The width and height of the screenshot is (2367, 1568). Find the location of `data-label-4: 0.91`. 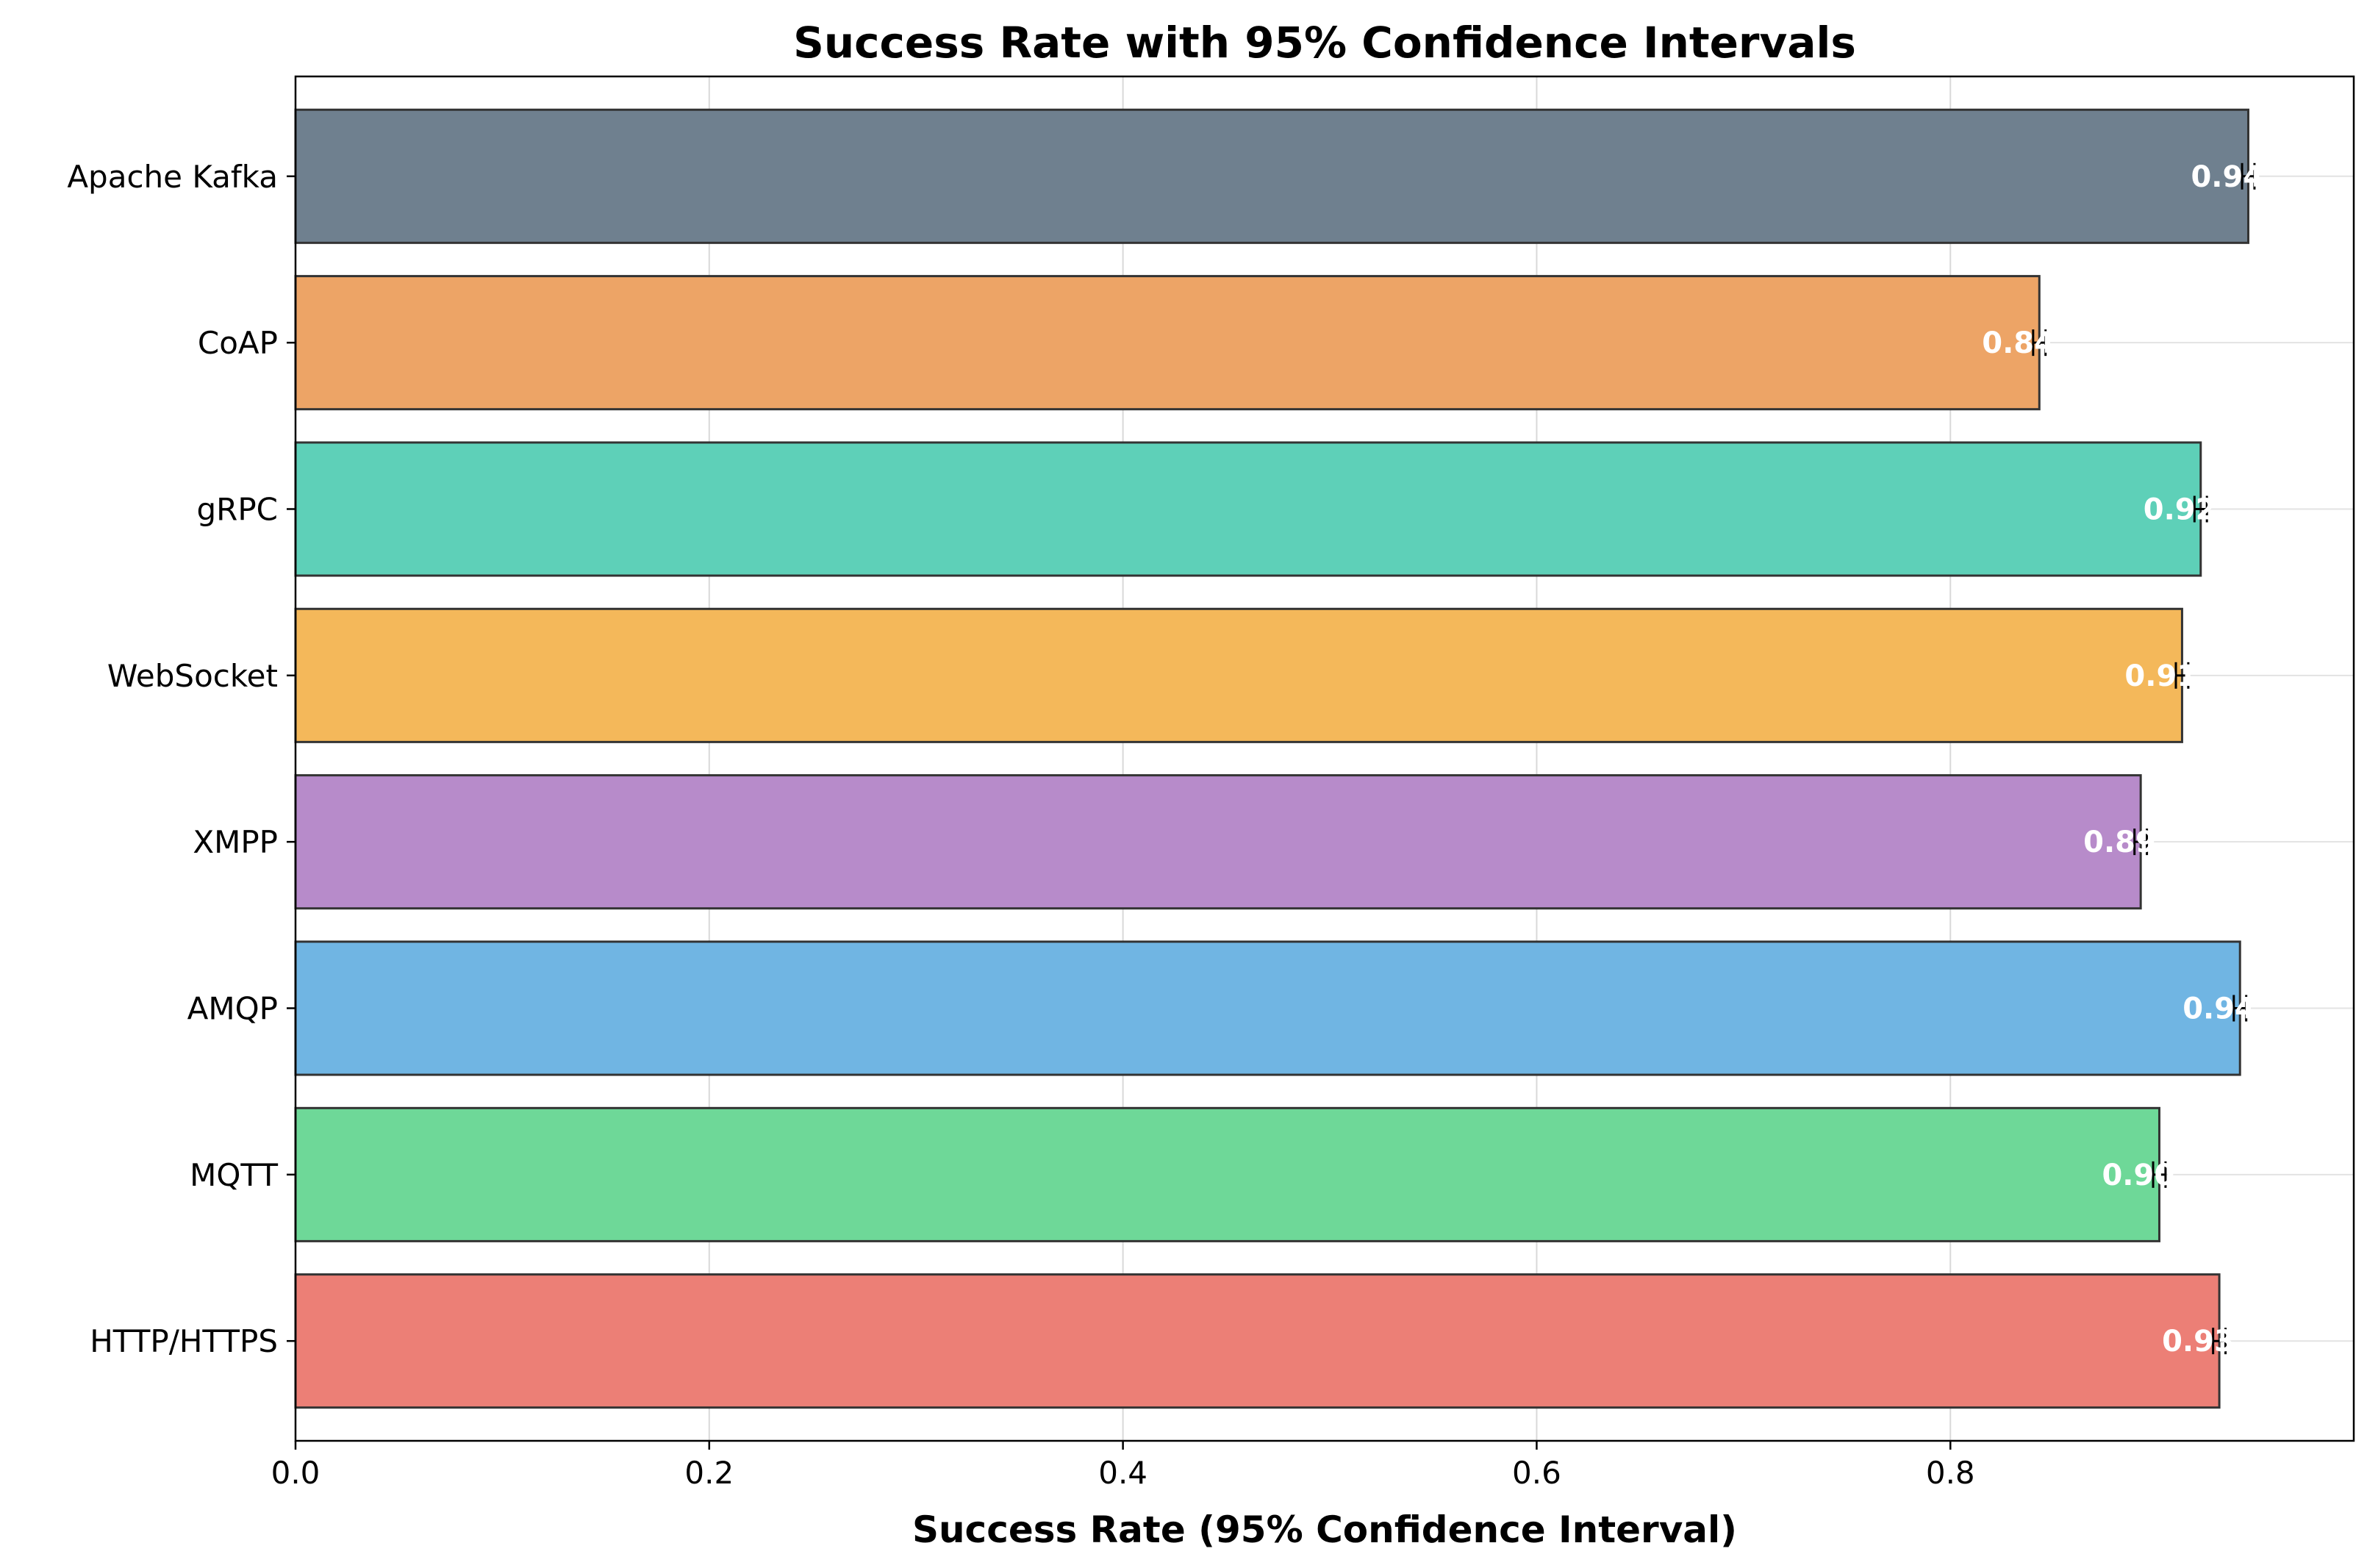

data-label-4: 0.91 is located at coordinates (2160, 676).